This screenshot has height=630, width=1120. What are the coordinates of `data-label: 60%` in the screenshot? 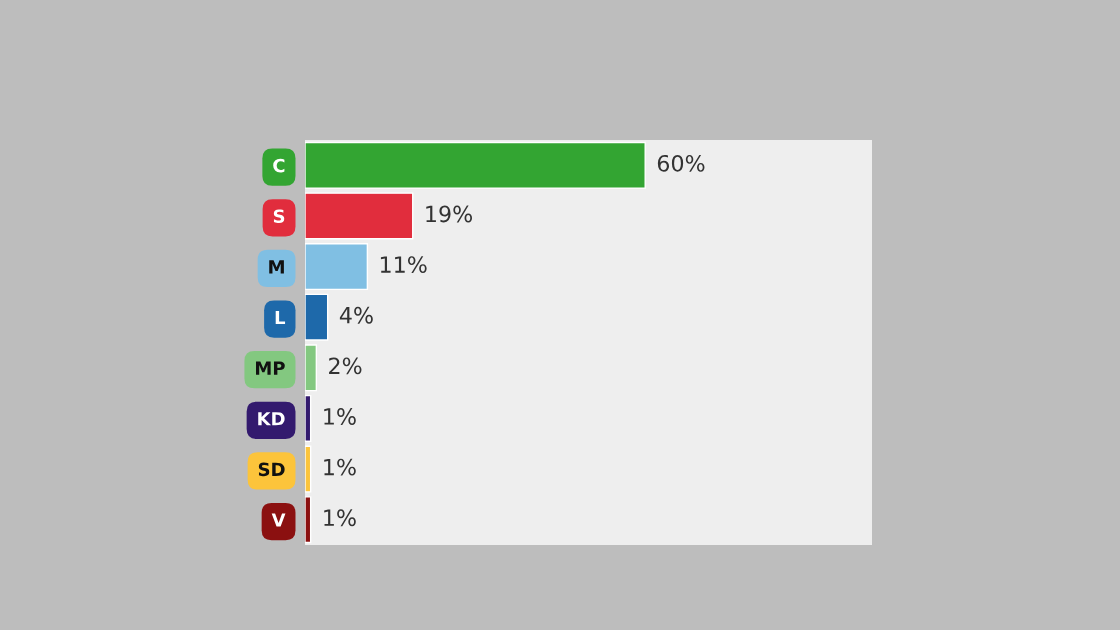 It's located at (681, 163).